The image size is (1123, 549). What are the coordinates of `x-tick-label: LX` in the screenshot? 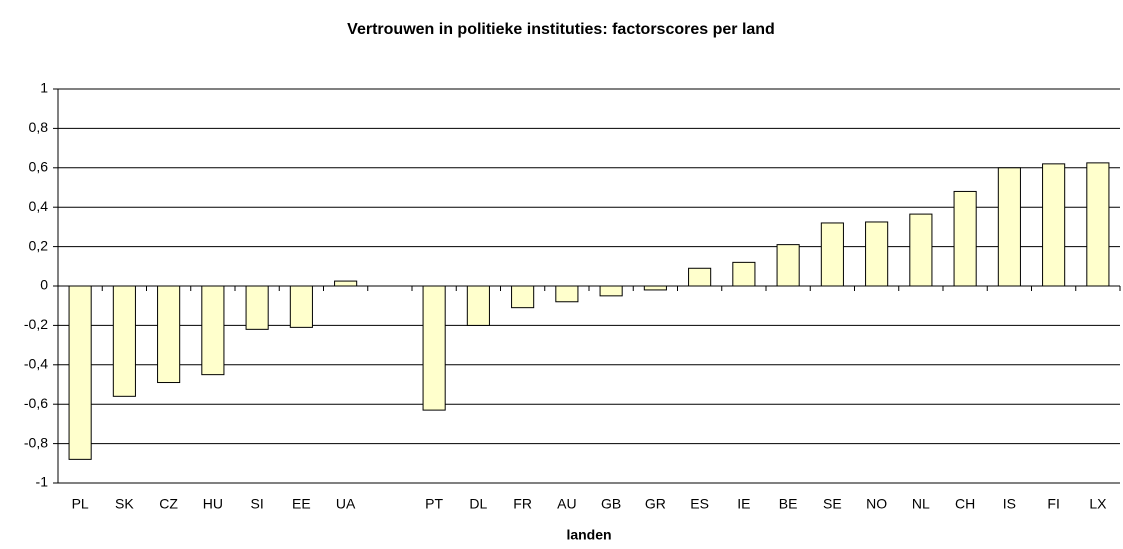 It's located at (1098, 504).